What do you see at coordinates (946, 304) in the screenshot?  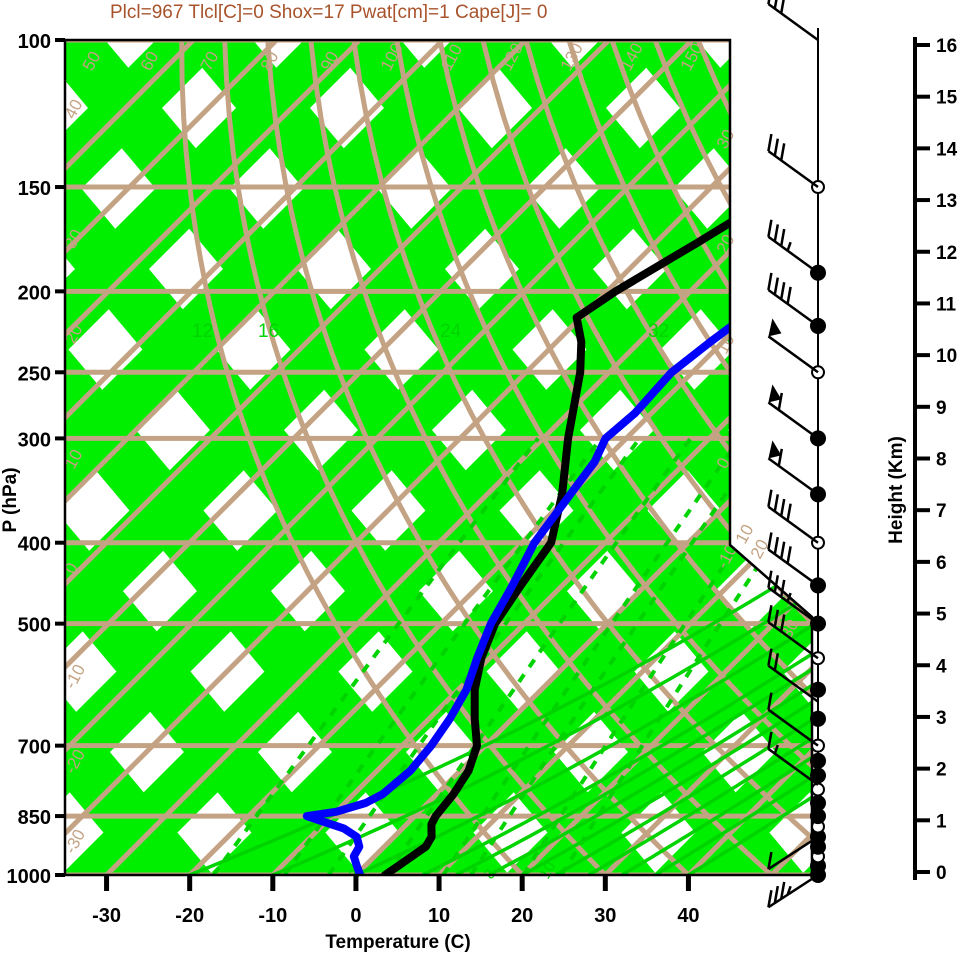 I see `height-tick-label: 11` at bounding box center [946, 304].